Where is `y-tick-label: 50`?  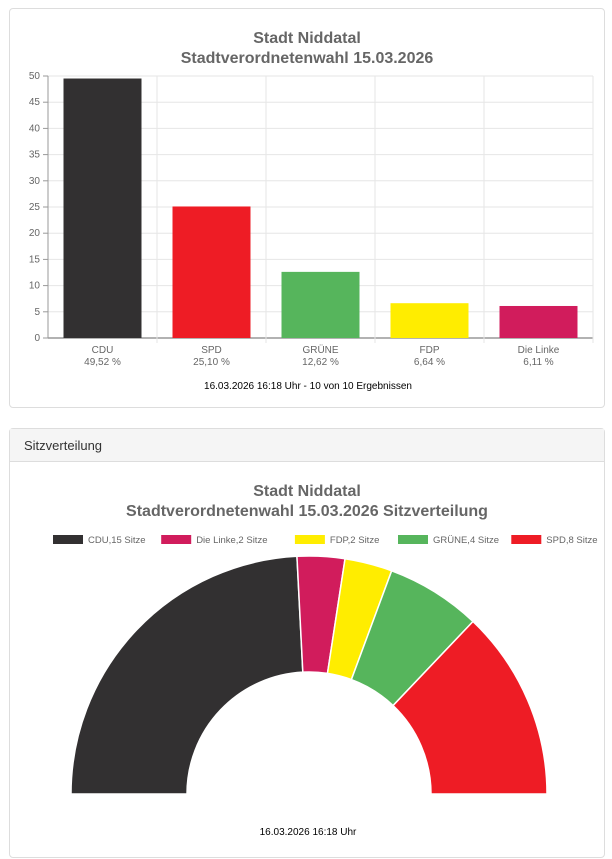
y-tick-label: 50 is located at coordinates (35, 76).